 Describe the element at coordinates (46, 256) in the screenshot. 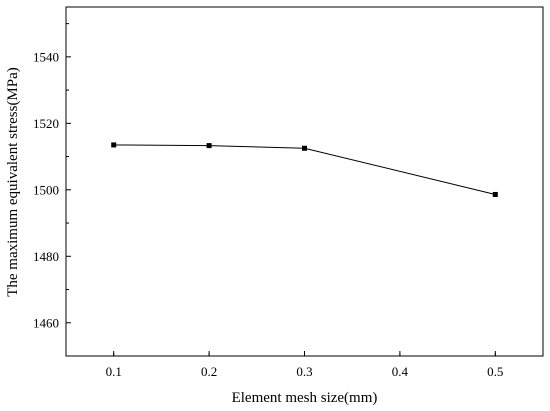

I see `y-tick-label: 1480` at that location.